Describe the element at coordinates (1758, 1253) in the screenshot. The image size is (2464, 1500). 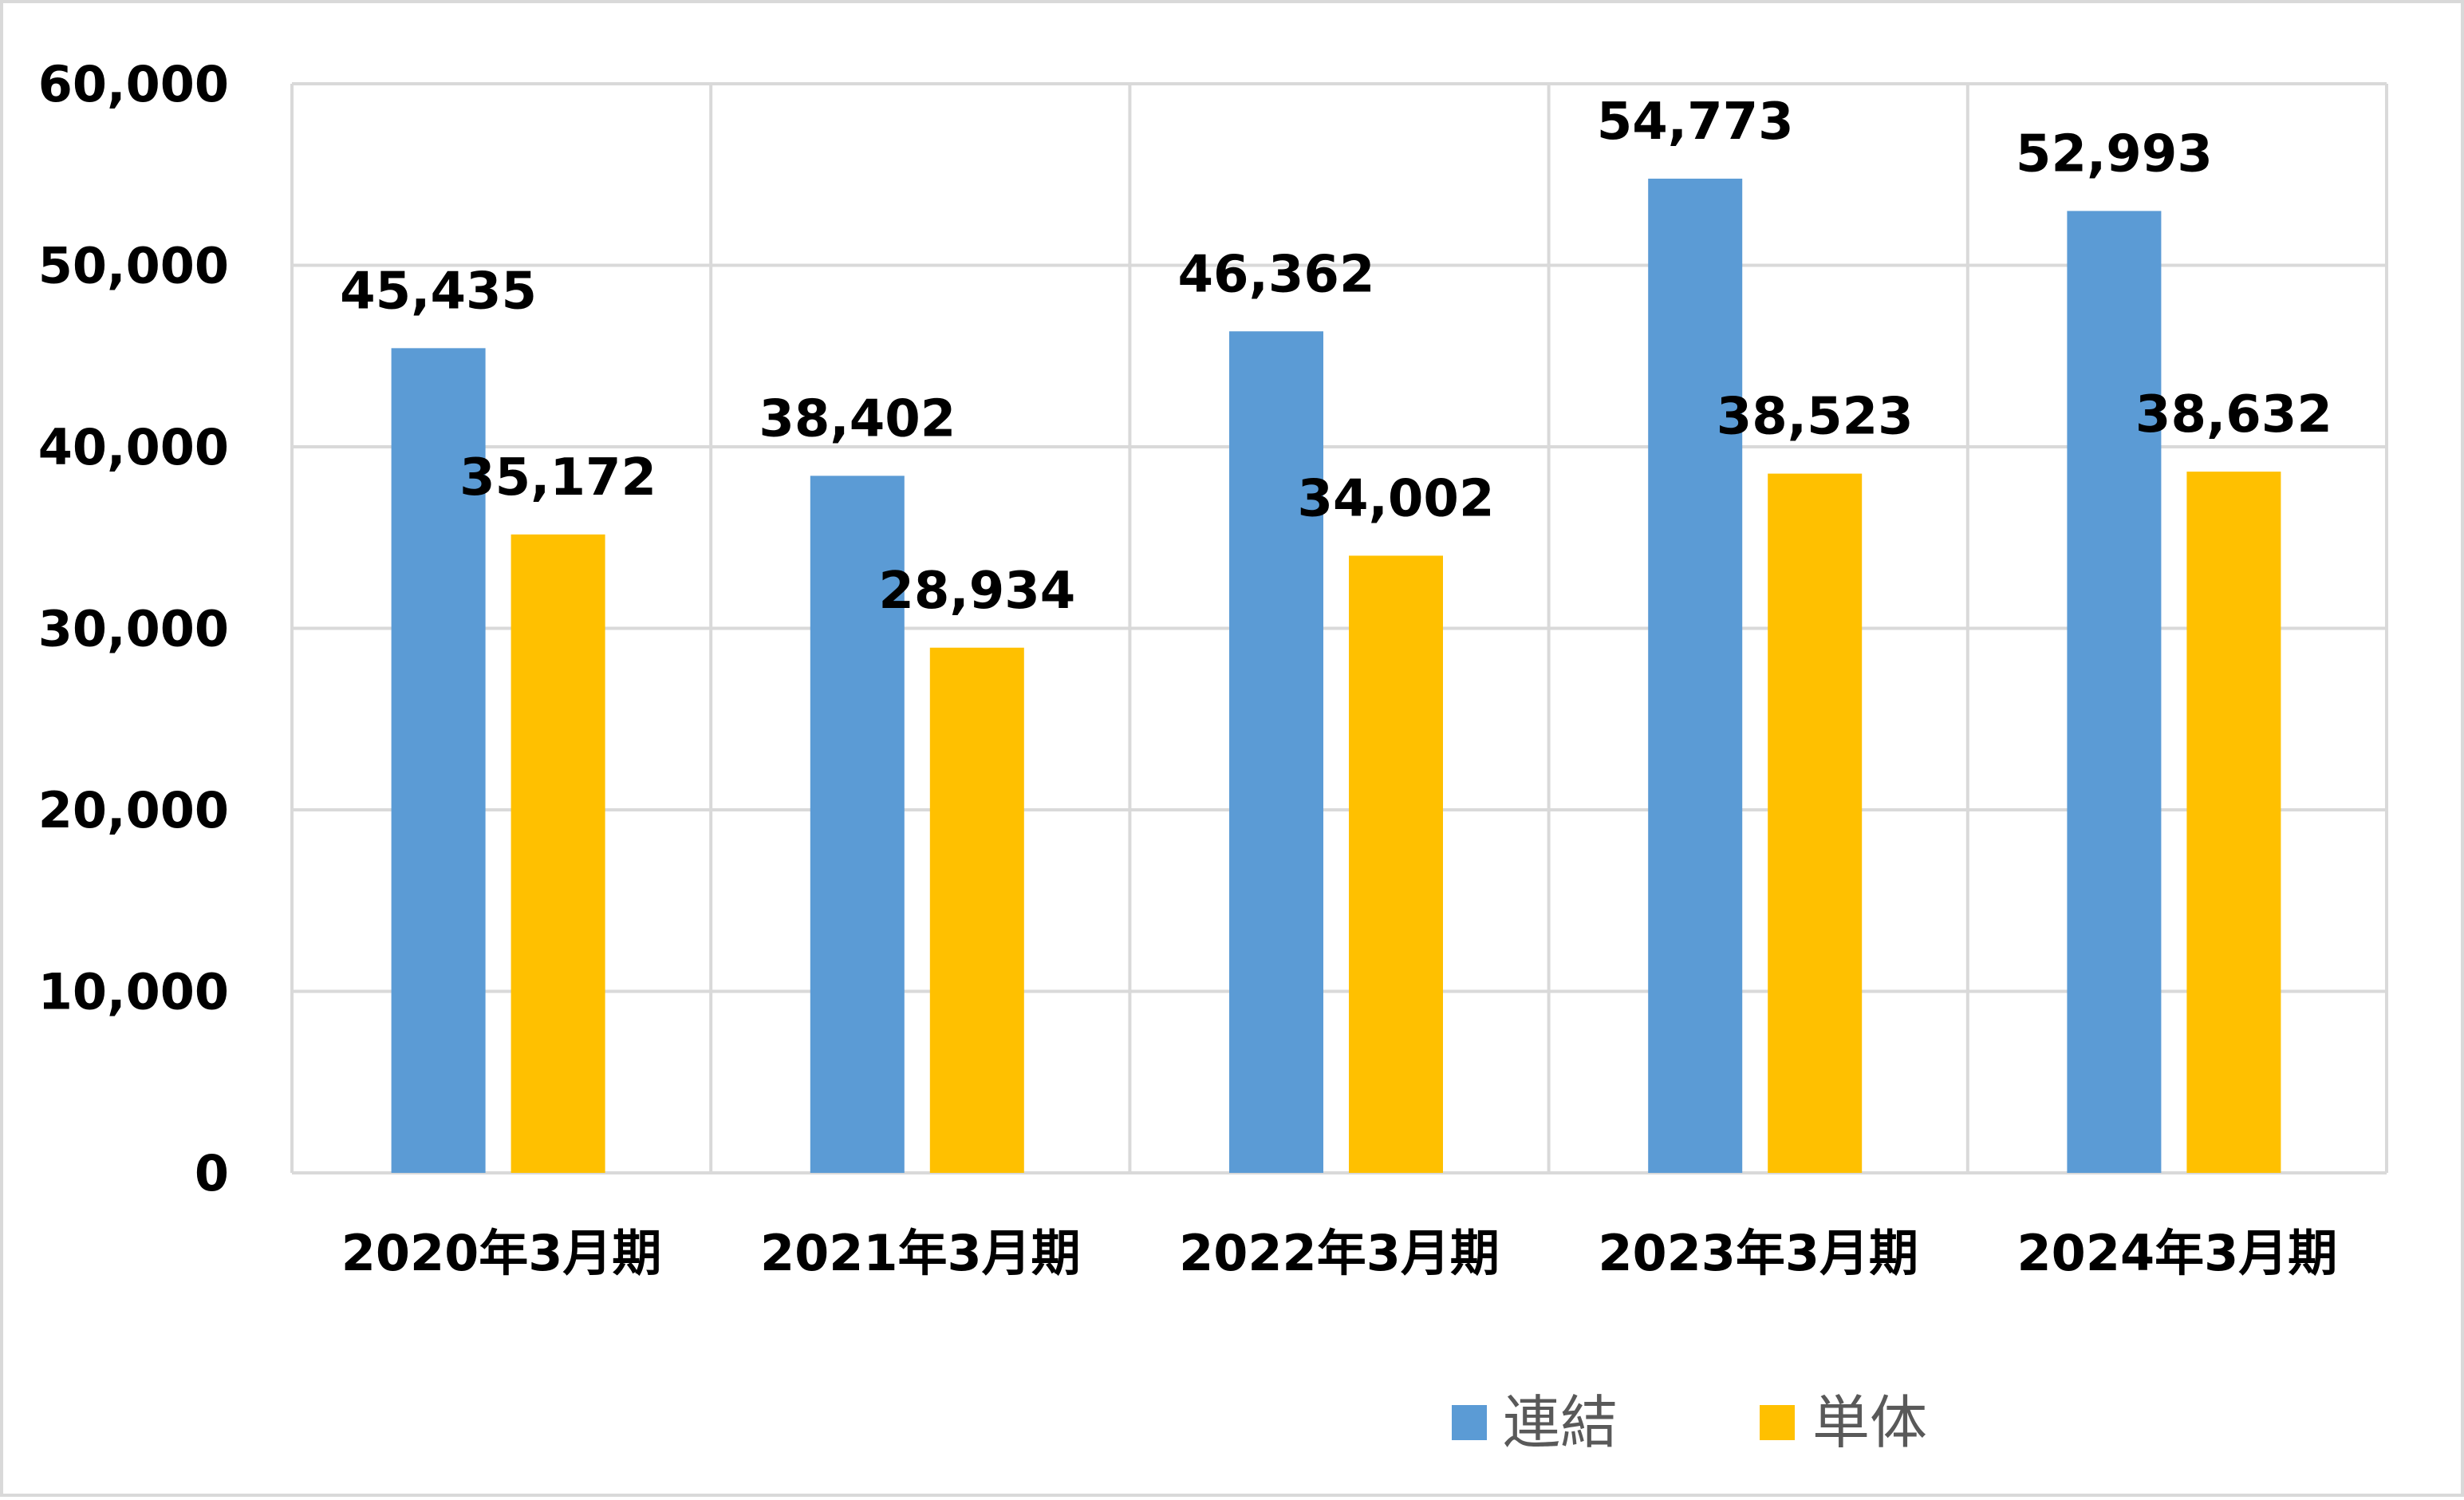
I see `x-tick-label: 2023年3月期` at that location.